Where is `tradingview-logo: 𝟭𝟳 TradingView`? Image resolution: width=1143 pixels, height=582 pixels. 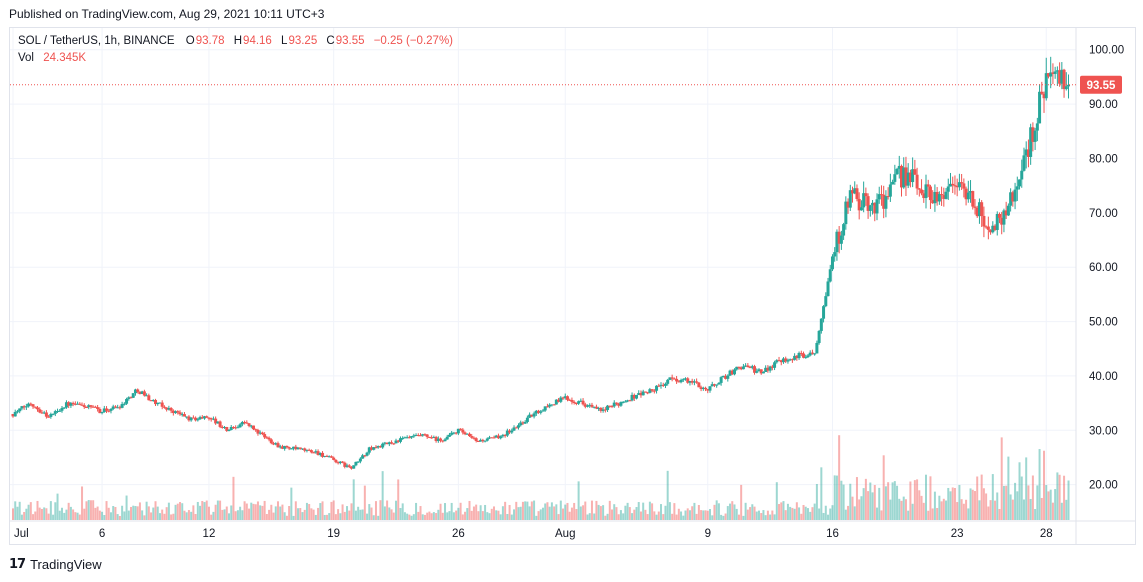 tradingview-logo: 𝟭𝟳 TradingView is located at coordinates (55, 564).